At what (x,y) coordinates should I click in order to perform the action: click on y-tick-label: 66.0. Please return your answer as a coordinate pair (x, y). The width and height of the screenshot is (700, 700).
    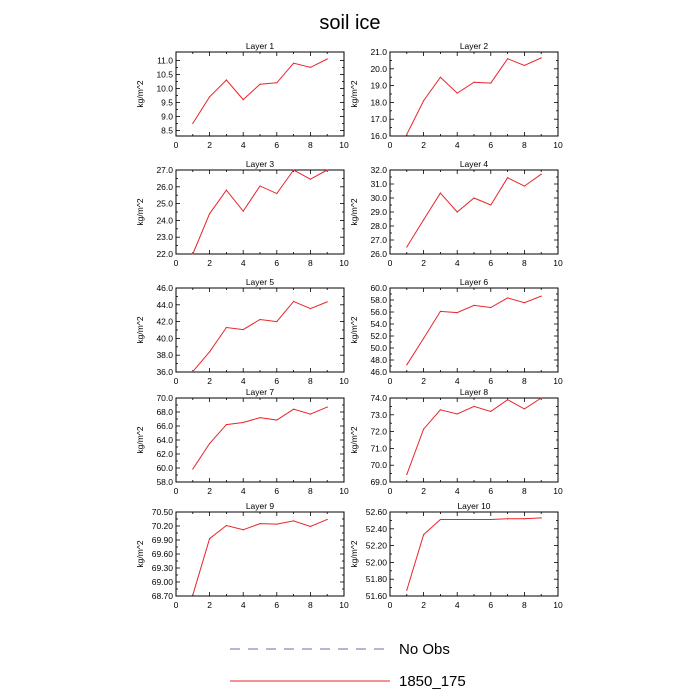
    Looking at the image, I should click on (164, 426).